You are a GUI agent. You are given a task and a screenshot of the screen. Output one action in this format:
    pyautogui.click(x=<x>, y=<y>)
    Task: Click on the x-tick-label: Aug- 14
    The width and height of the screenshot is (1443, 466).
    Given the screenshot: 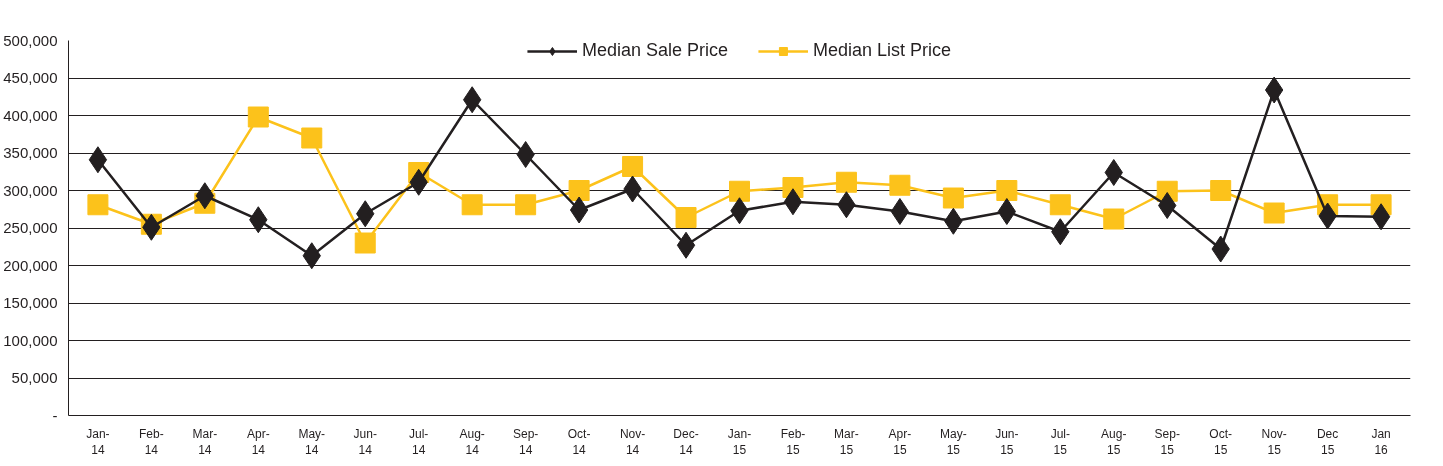 What is the action you would take?
    pyautogui.click(x=472, y=442)
    